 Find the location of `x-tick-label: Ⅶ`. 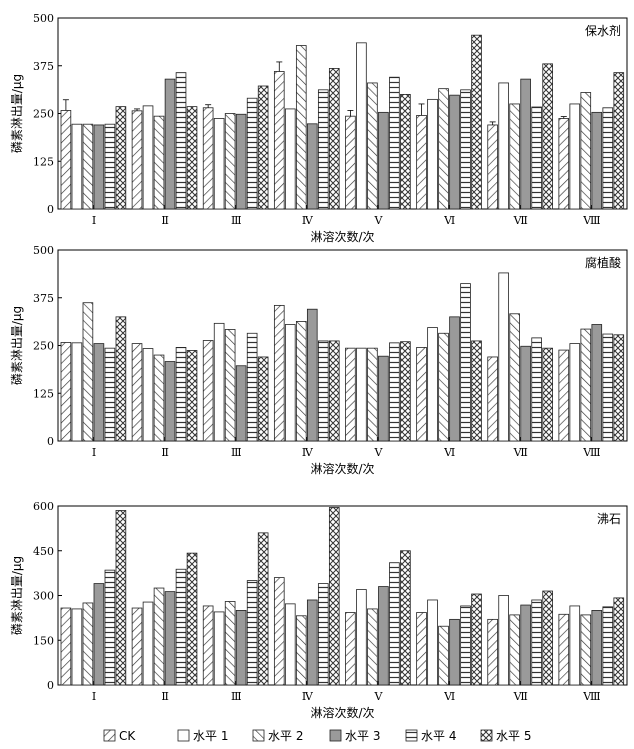

x-tick-label: Ⅶ is located at coordinates (520, 696).